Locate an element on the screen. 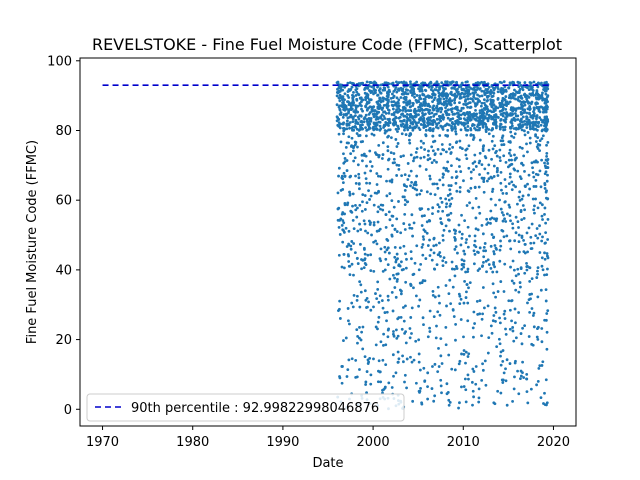  x-axis-label: Date is located at coordinates (327, 463).